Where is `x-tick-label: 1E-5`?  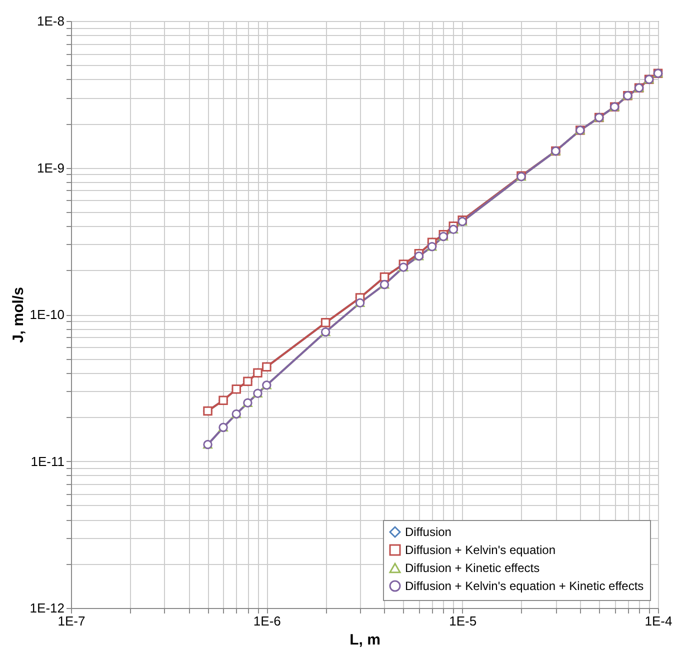
x-tick-label: 1E-5 is located at coordinates (463, 621).